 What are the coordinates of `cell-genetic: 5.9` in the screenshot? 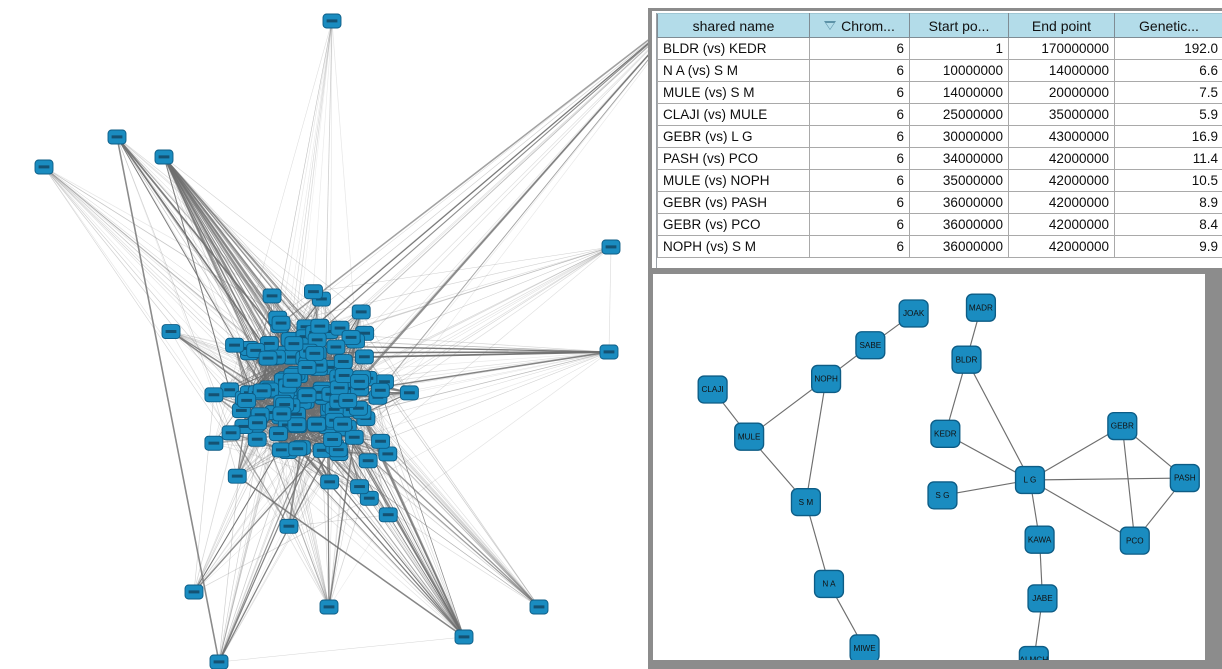 It's located at (1168, 114).